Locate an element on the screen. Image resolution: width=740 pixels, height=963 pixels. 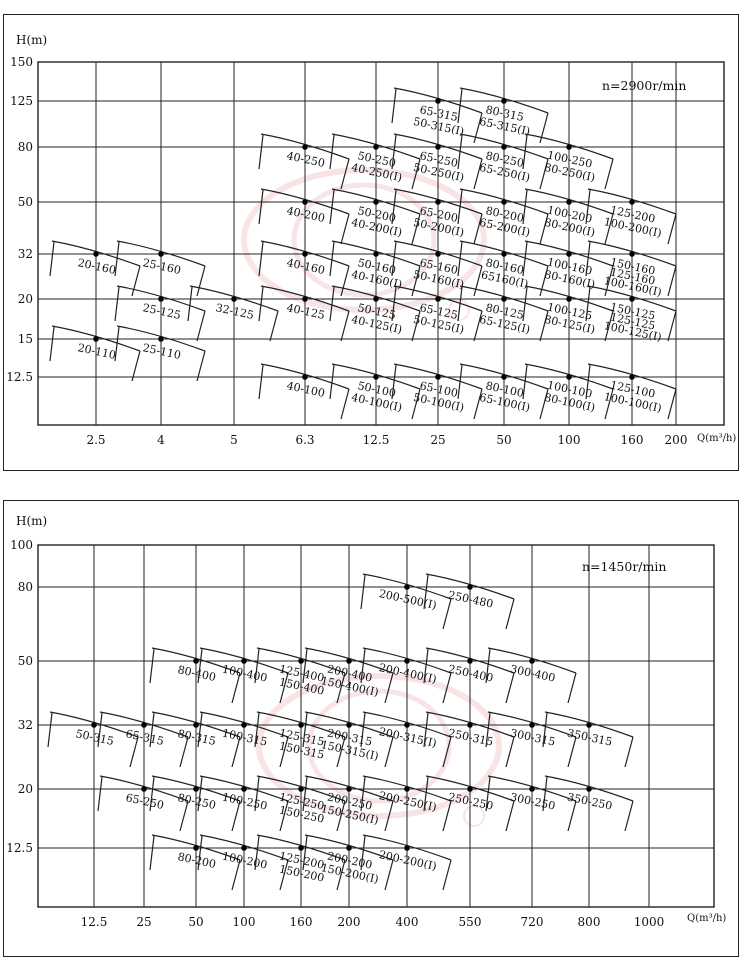
pump-model-point: 32-125 is located at coordinates (233, 313).